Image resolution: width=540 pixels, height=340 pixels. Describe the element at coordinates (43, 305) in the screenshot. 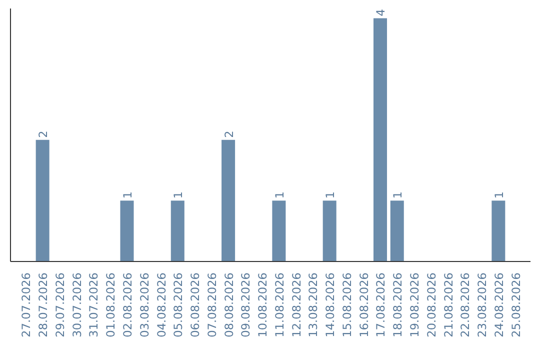

I see `x-tick-label: 28.07.2026` at that location.